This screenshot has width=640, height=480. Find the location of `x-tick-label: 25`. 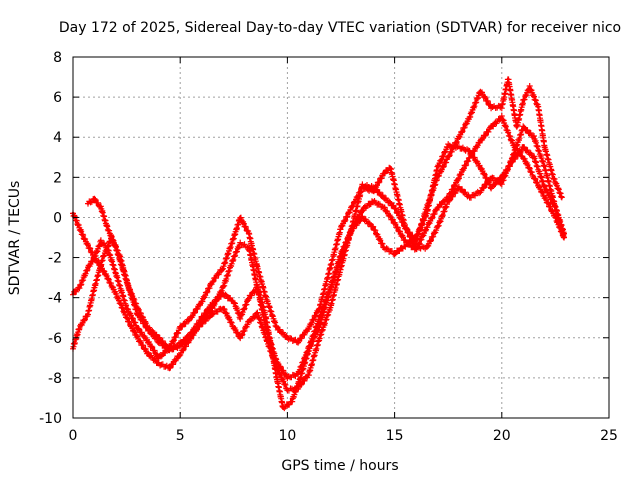

x-tick-label: 25 is located at coordinates (609, 436).